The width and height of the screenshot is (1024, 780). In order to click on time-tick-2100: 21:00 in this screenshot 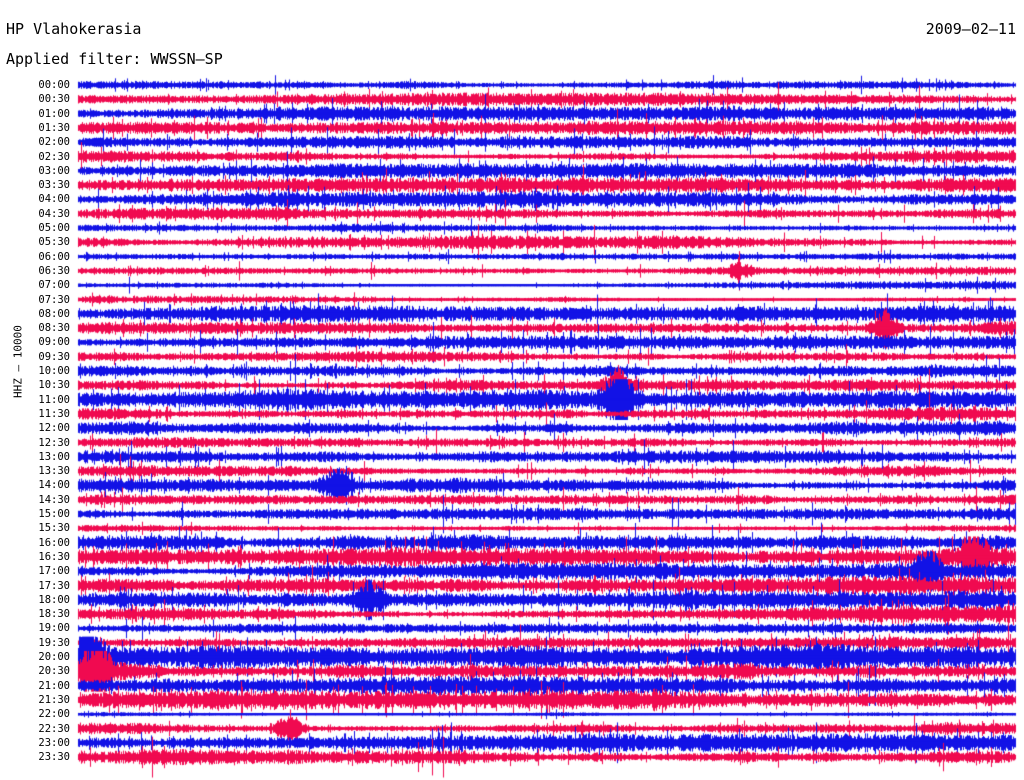, I will do `click(54, 685)`.